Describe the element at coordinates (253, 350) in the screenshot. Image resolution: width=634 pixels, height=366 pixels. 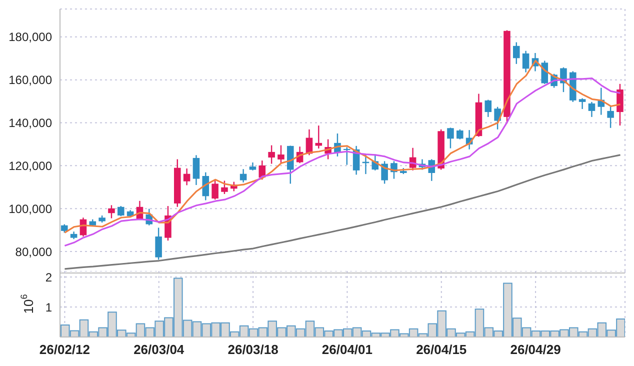
I see `x-tick-label: 26/03/18` at that location.